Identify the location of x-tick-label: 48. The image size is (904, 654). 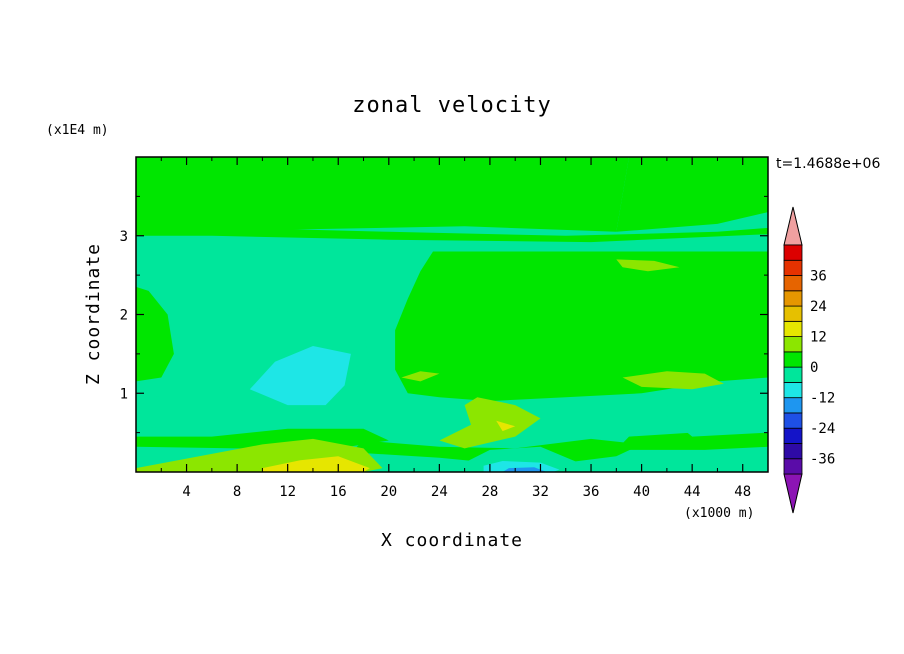
(742, 492).